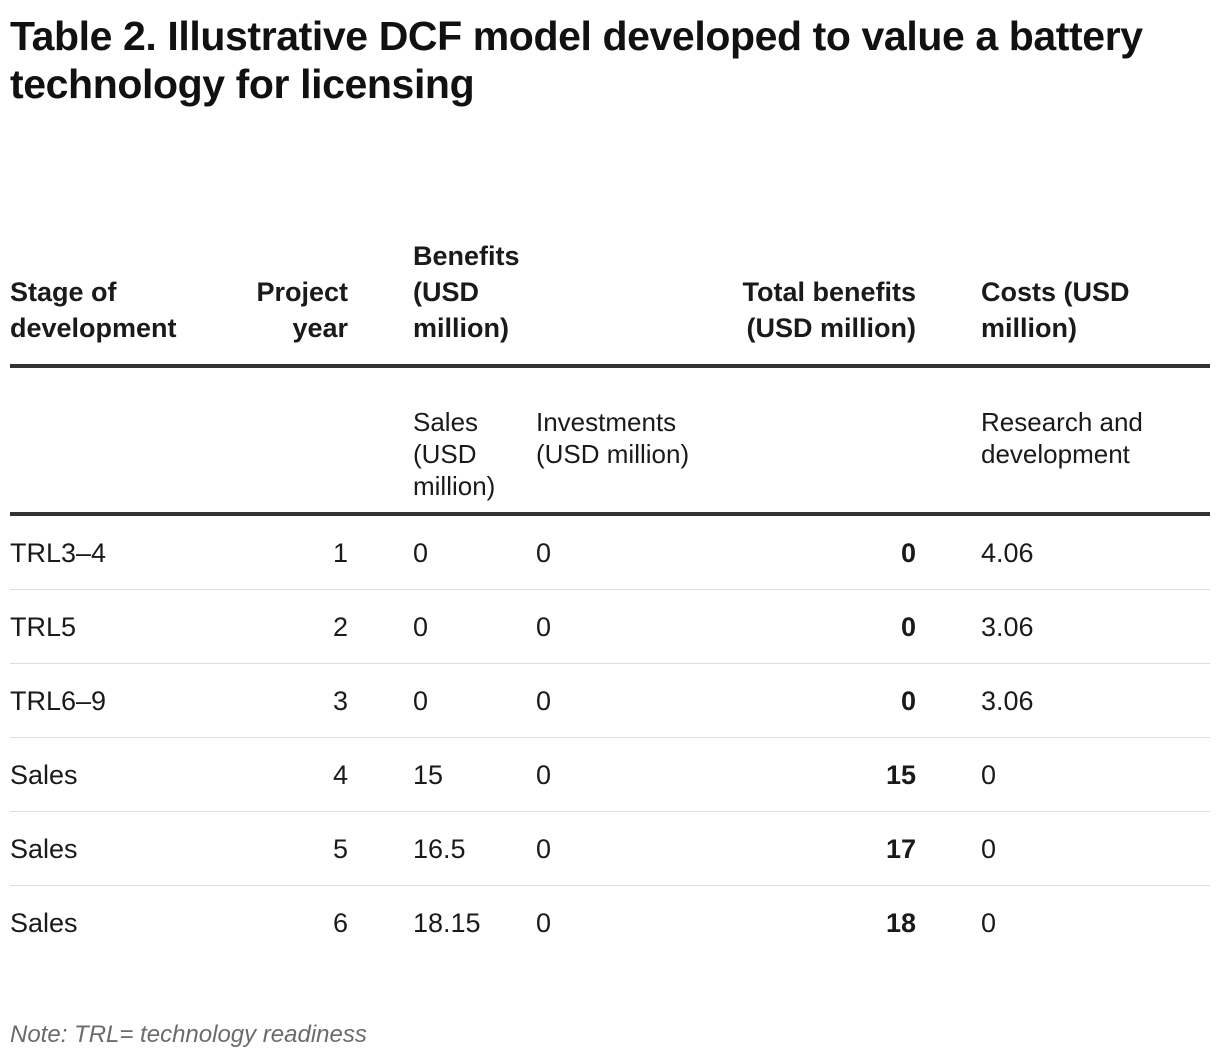 The width and height of the screenshot is (1220, 1060). I want to click on header-investments-blank, so click(623, 282).